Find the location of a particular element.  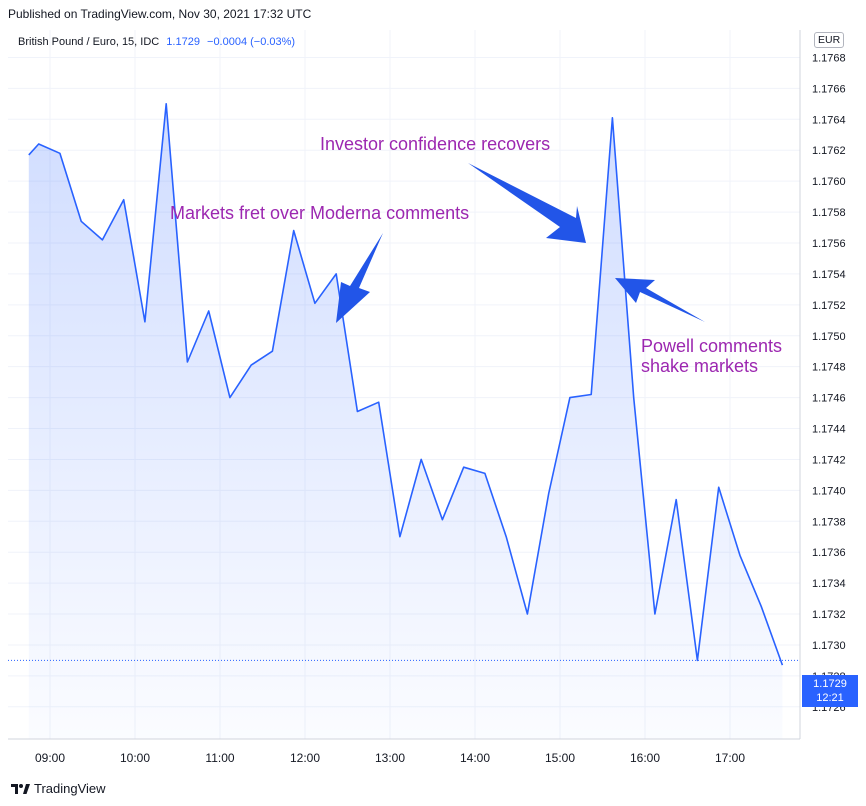

last-price-tag-value: 1.1729 is located at coordinates (830, 684).